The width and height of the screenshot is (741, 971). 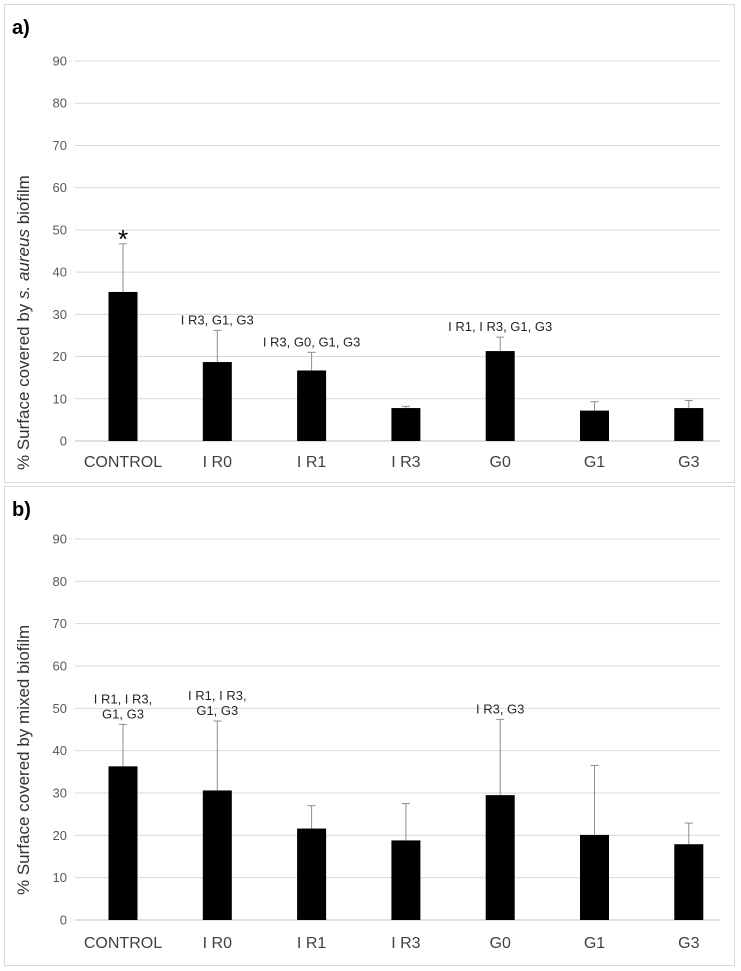 I want to click on panel-b-y-tick-label: 40, so click(x=60, y=750).